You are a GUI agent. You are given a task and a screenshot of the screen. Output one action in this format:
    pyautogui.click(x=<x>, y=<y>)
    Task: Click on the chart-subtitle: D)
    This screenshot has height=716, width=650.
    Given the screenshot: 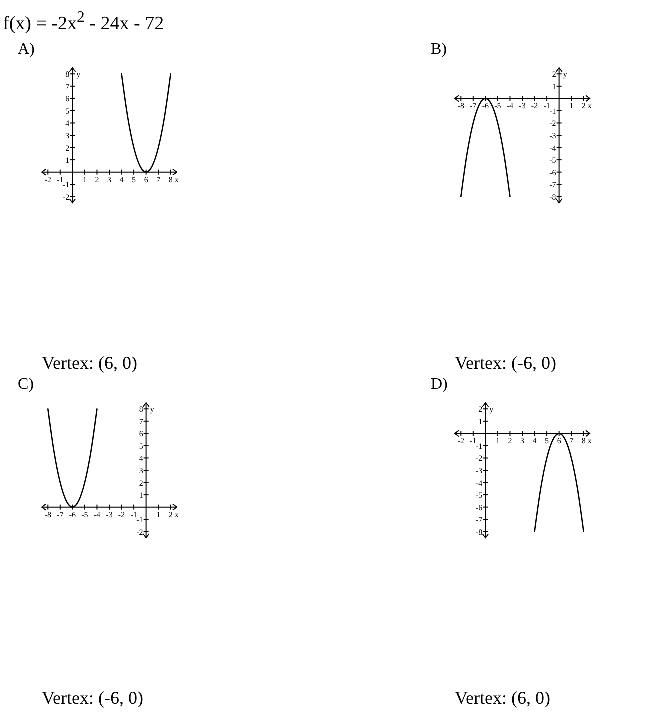 What is the action you would take?
    pyautogui.click(x=439, y=385)
    